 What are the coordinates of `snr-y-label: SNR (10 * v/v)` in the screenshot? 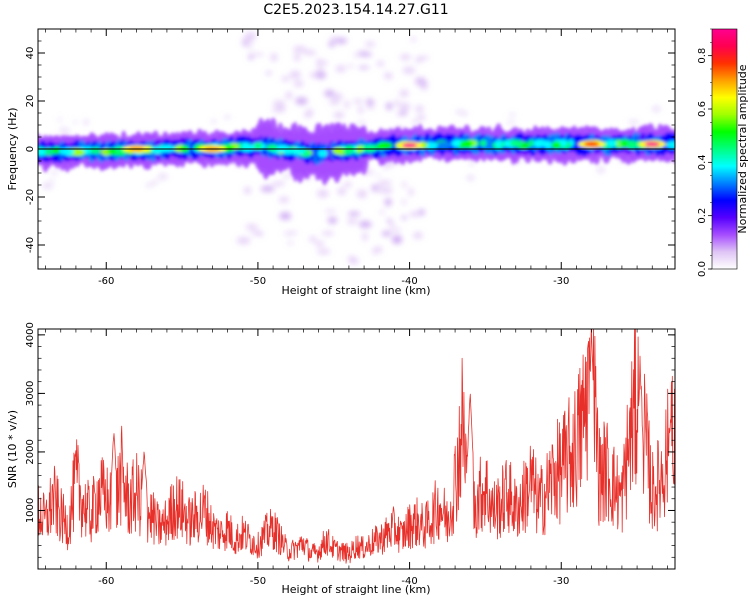 It's located at (12, 449).